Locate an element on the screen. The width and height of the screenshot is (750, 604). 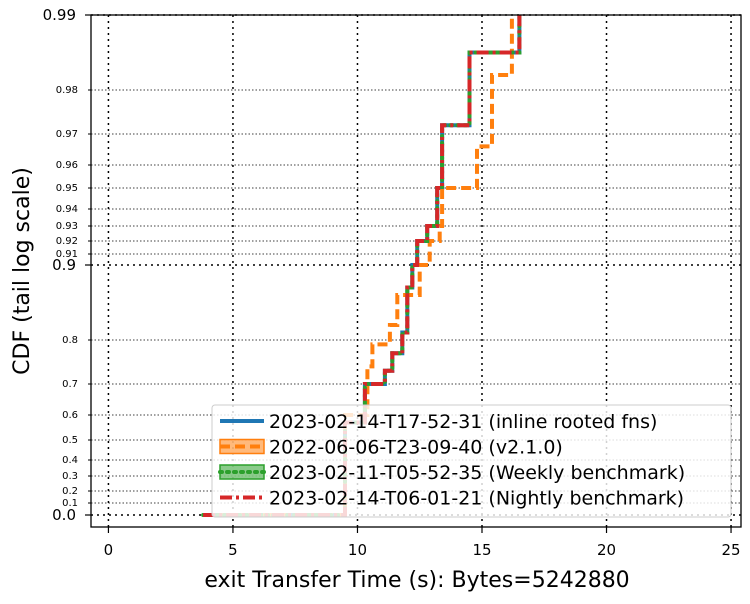
y-axis-label: CDF (tail log scale) is located at coordinates (22, 271).